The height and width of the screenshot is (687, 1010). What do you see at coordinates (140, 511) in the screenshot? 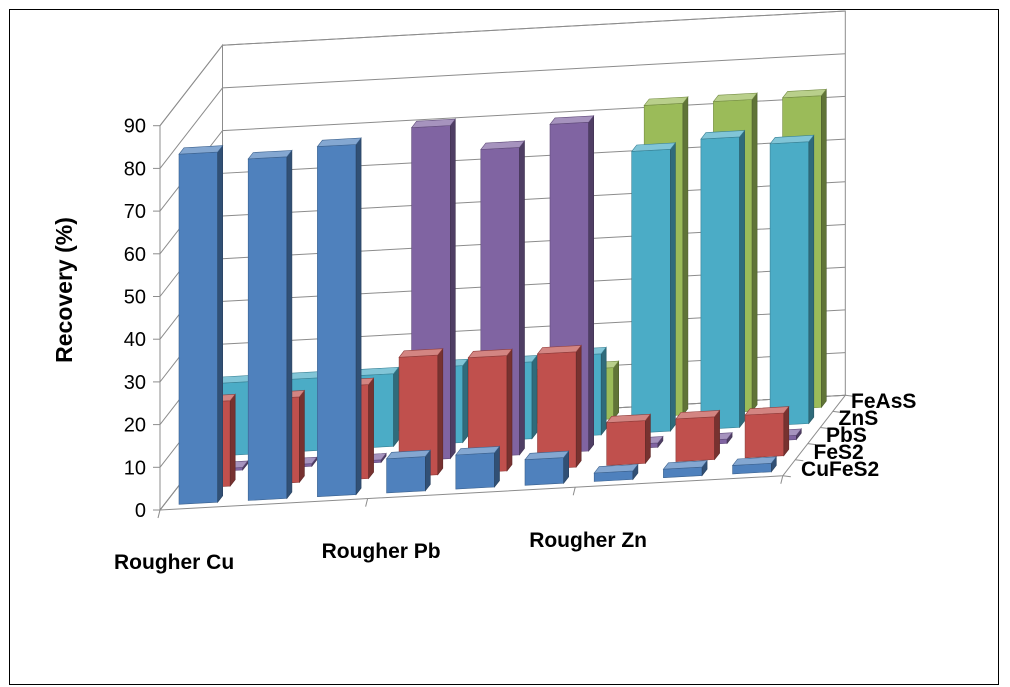
I see `y-tick-label: 0` at bounding box center [140, 511].